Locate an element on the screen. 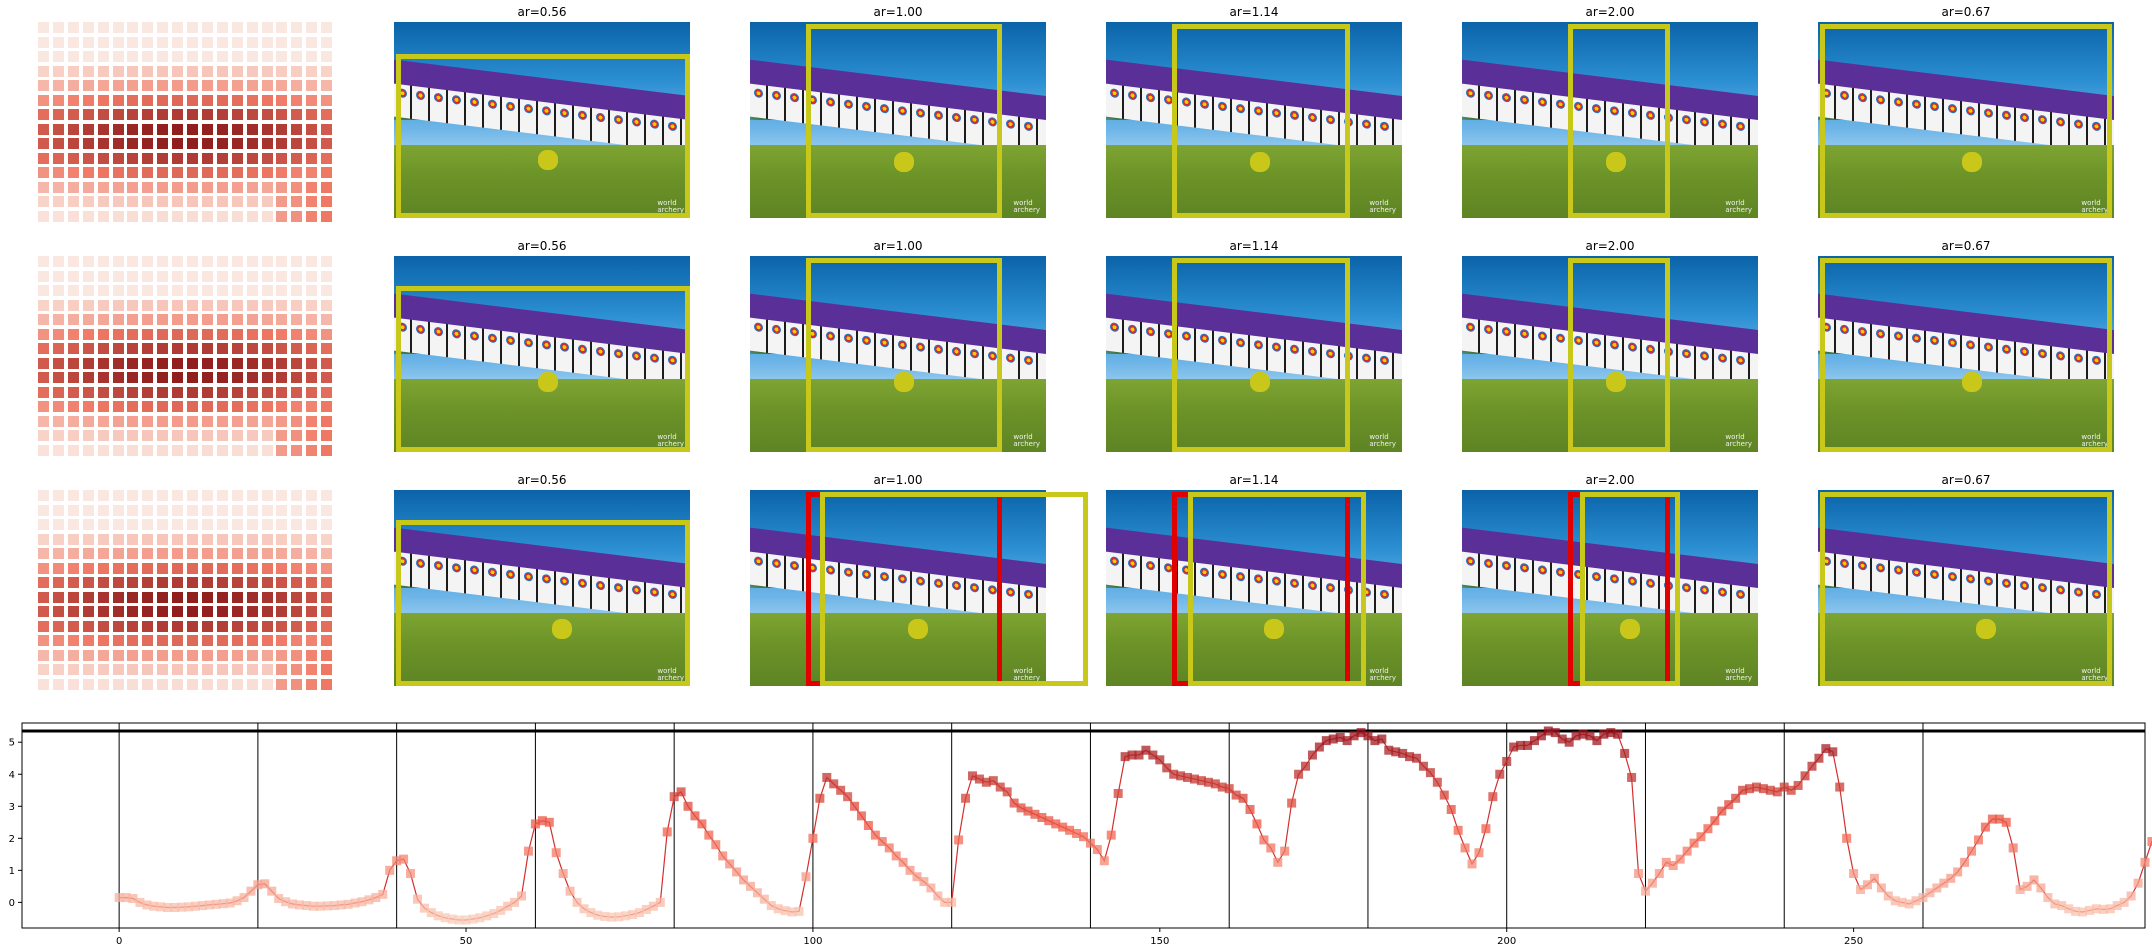  x-tick-label: 0 is located at coordinates (119, 941).